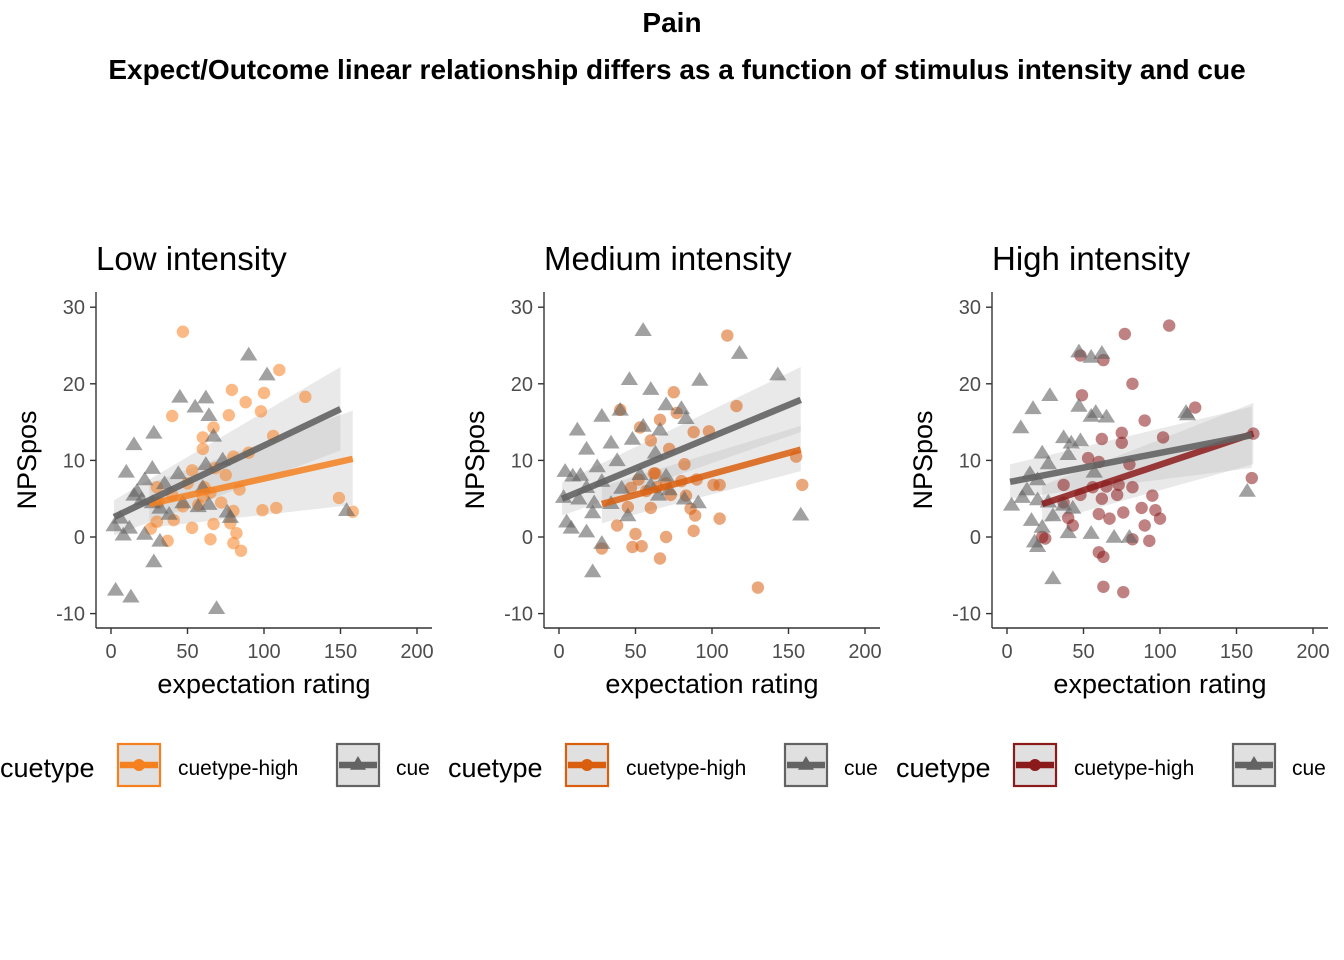 The height and width of the screenshot is (960, 1344). I want to click on y-tick-label: 10, so click(522, 461).